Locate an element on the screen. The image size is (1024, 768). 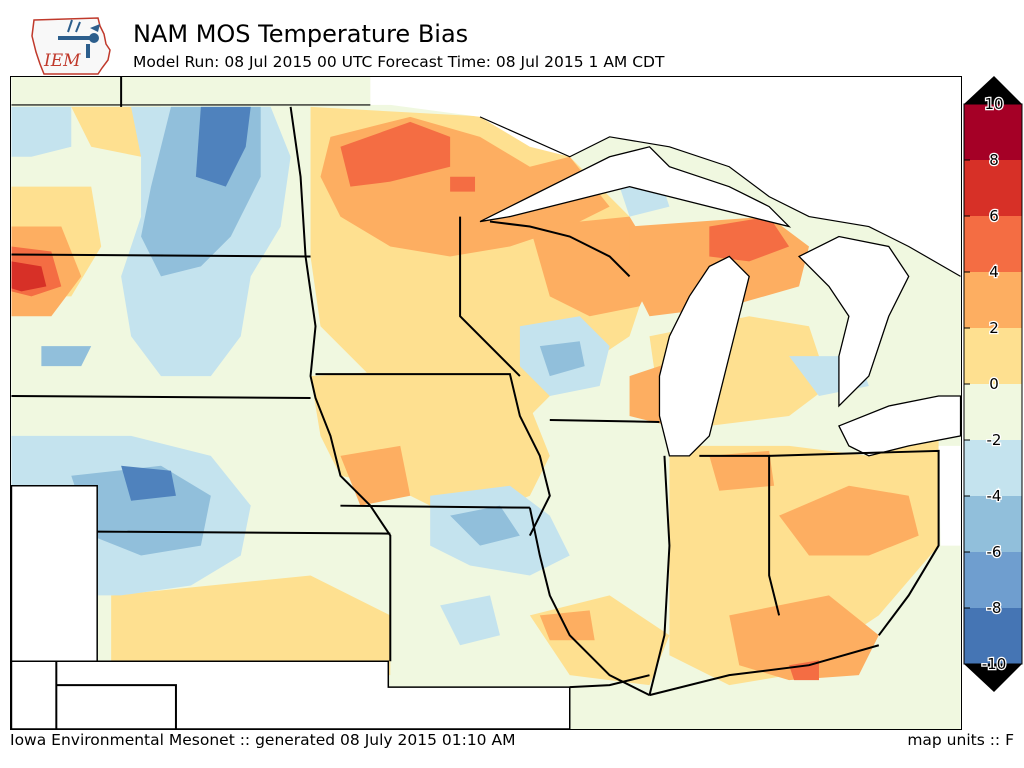
canada-border is located at coordinates (720, 196).